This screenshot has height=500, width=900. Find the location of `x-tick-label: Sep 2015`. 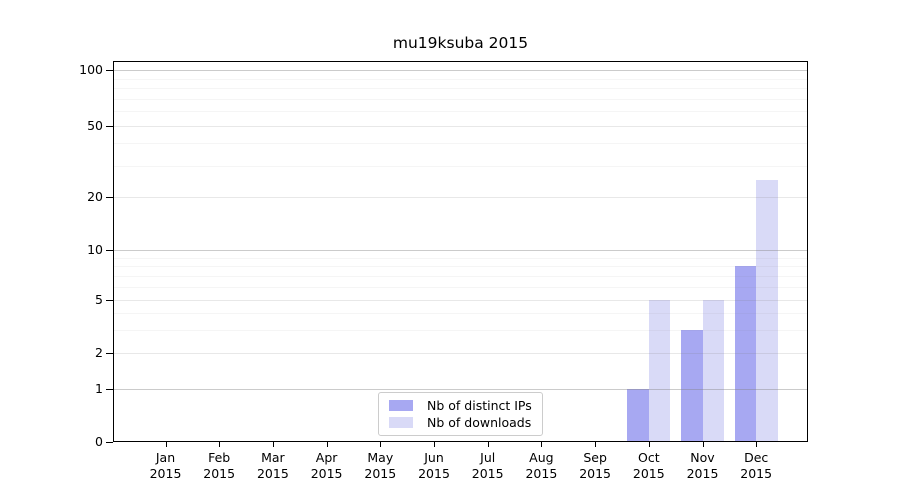

x-tick-label: Sep 2015 is located at coordinates (595, 465).